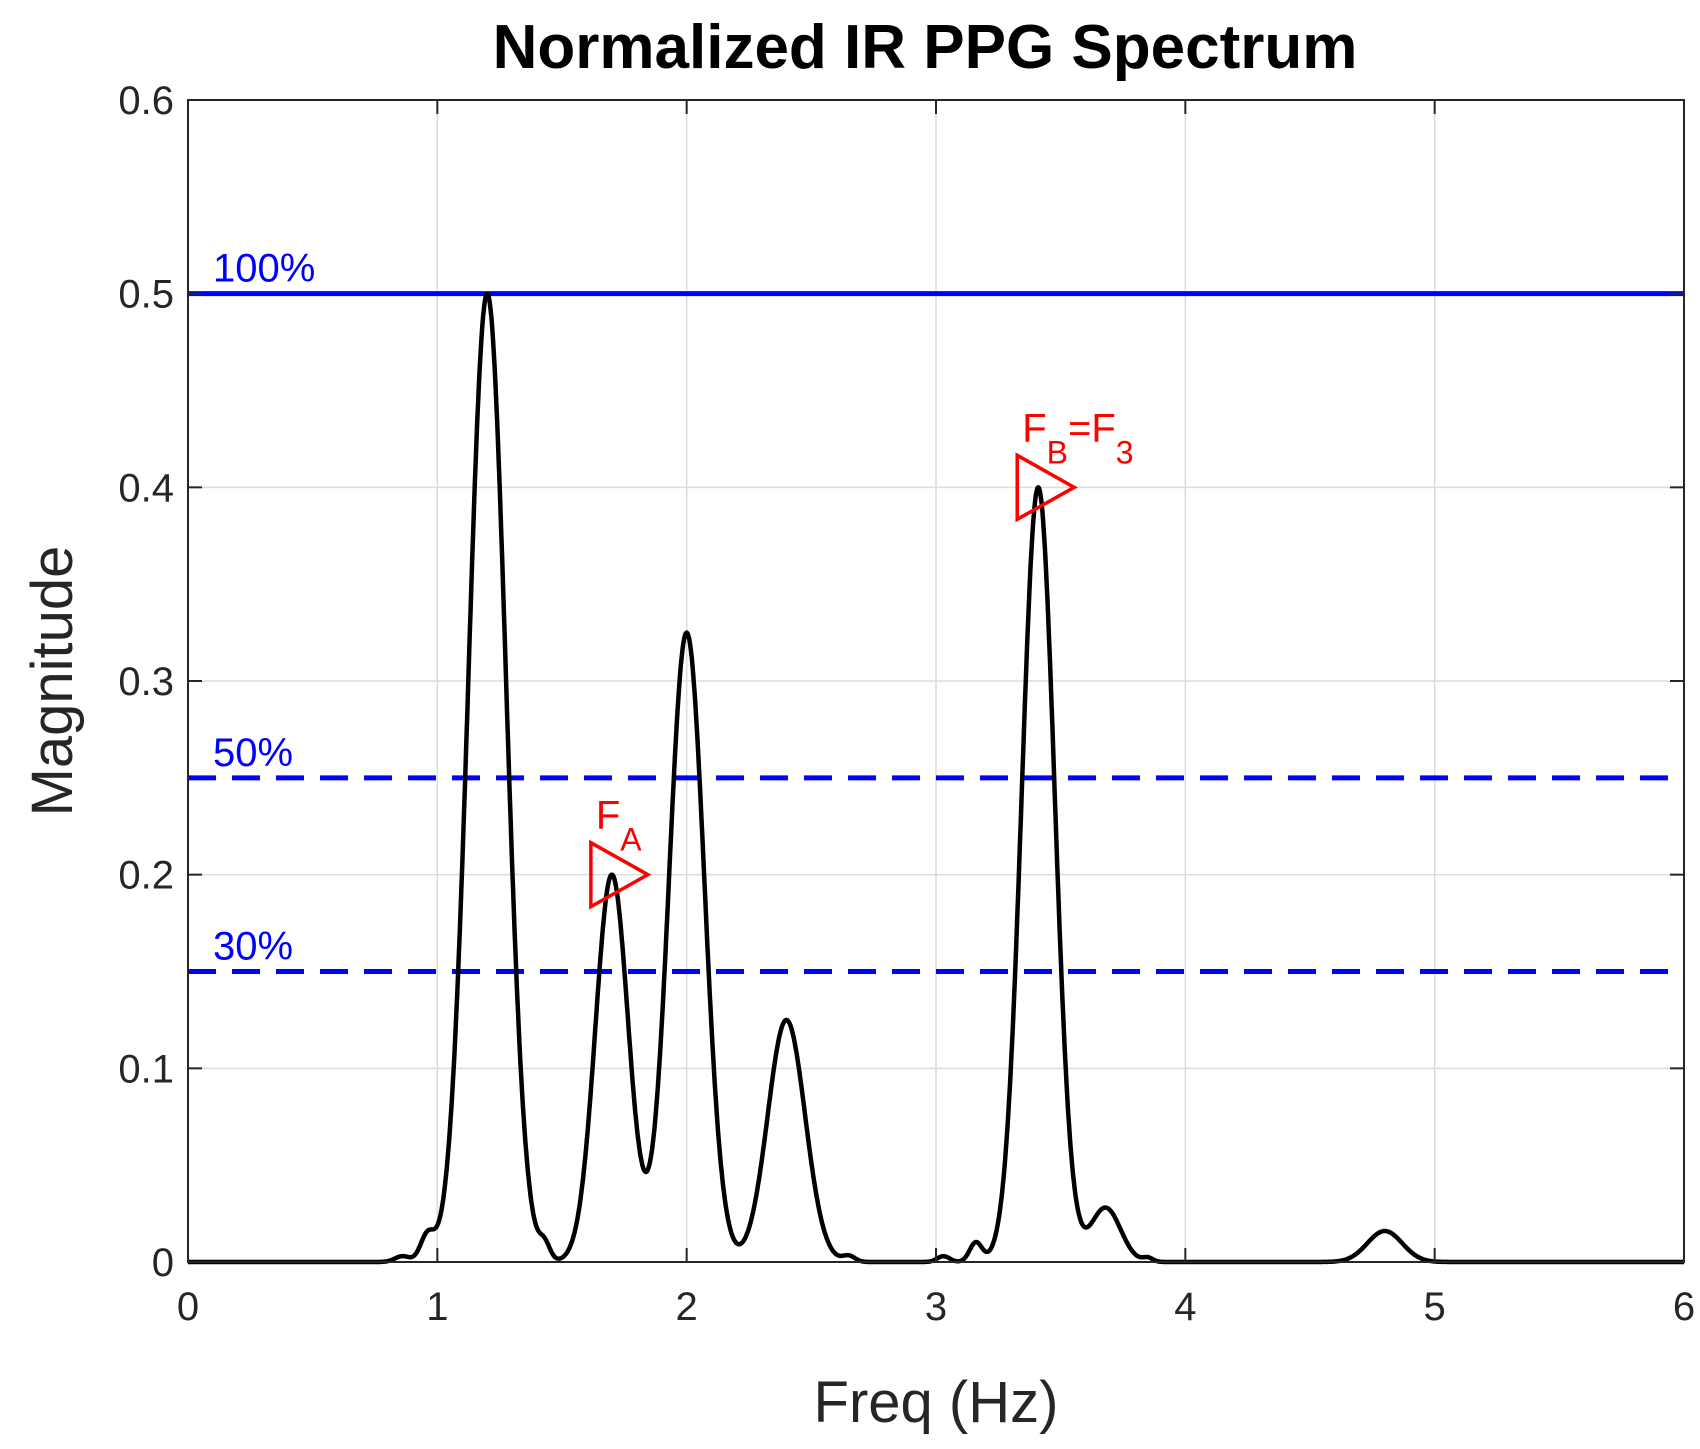 The image size is (1700, 1449). What do you see at coordinates (1684, 1307) in the screenshot?
I see `x-tick-label: 6` at bounding box center [1684, 1307].